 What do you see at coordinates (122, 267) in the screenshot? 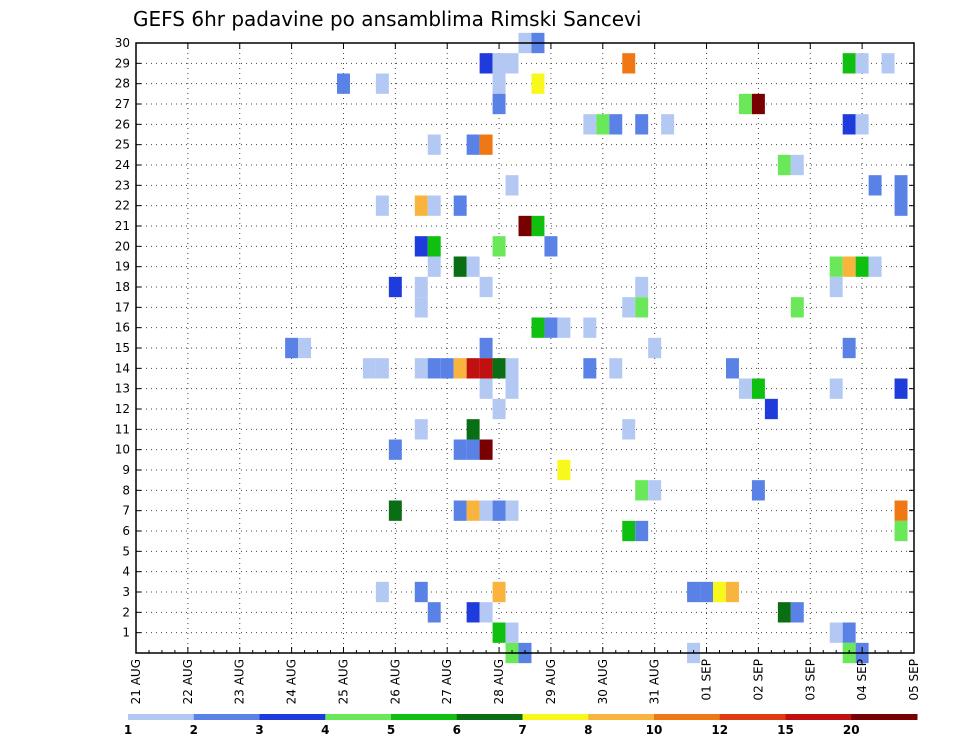
I see `y-tick-label: 19` at bounding box center [122, 267].